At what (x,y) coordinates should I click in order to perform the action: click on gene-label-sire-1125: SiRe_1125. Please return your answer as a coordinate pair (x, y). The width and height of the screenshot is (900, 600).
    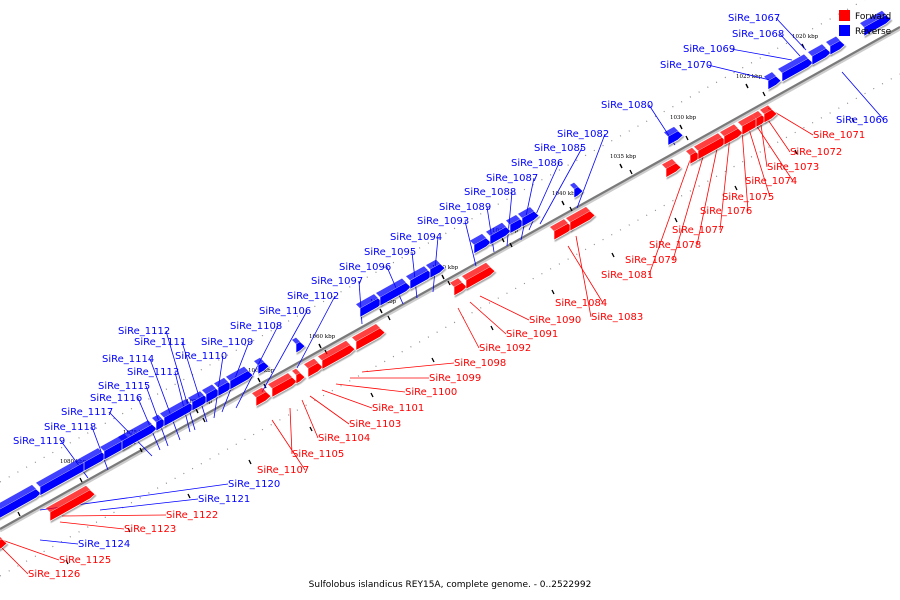
    Looking at the image, I should click on (85, 560).